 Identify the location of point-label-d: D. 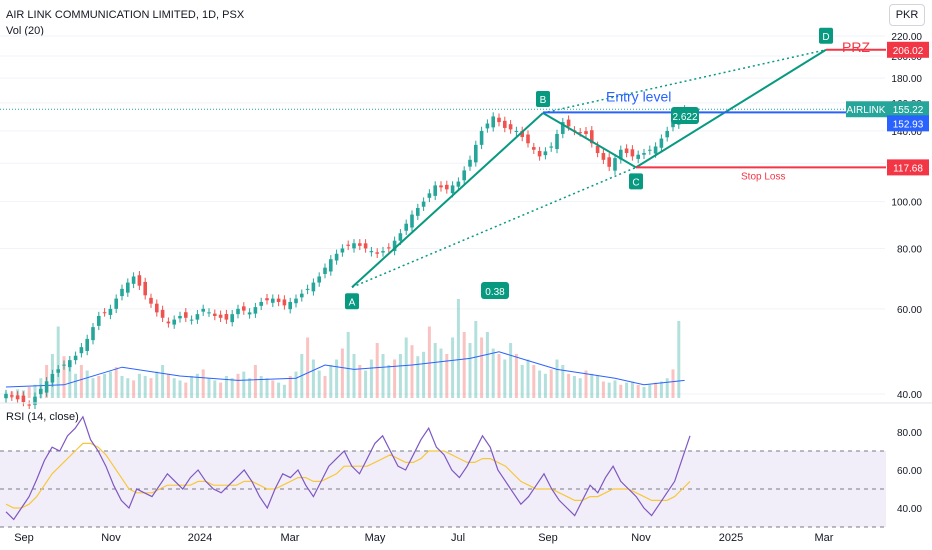
(825, 37).